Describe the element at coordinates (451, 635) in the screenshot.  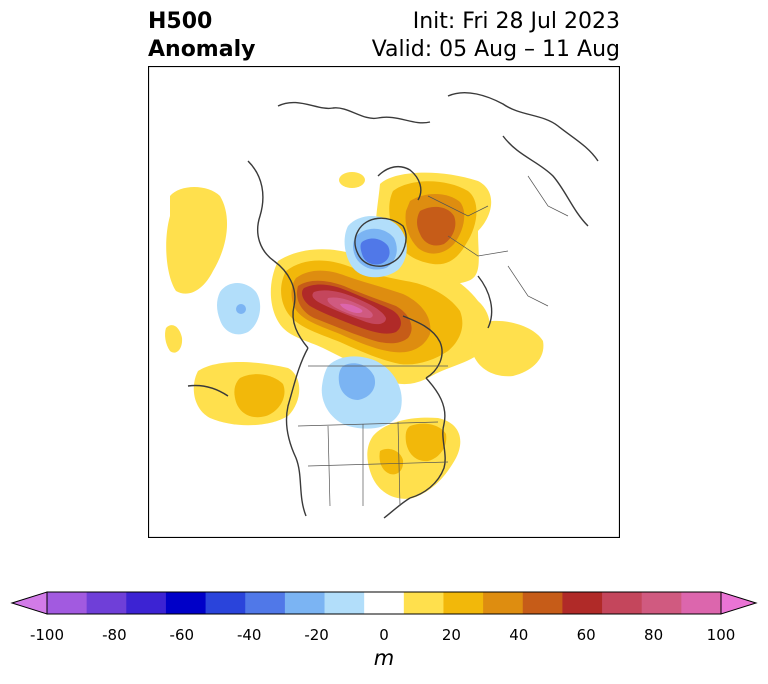
I see `colorbar-tick-label: 20` at that location.